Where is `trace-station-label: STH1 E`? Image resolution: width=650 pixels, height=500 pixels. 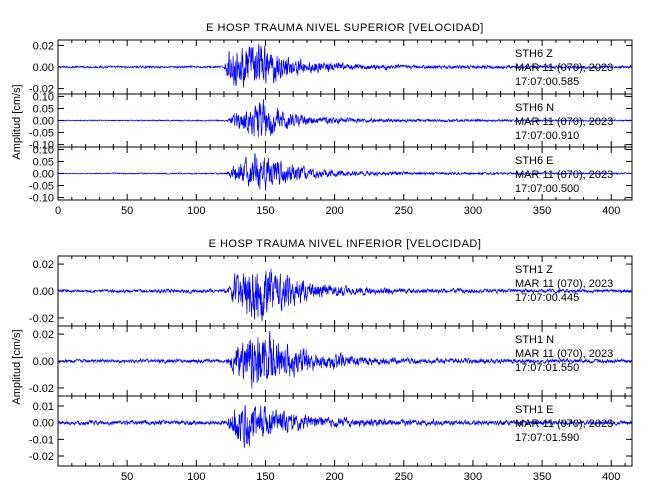 trace-station-label: STH1 E is located at coordinates (534, 410).